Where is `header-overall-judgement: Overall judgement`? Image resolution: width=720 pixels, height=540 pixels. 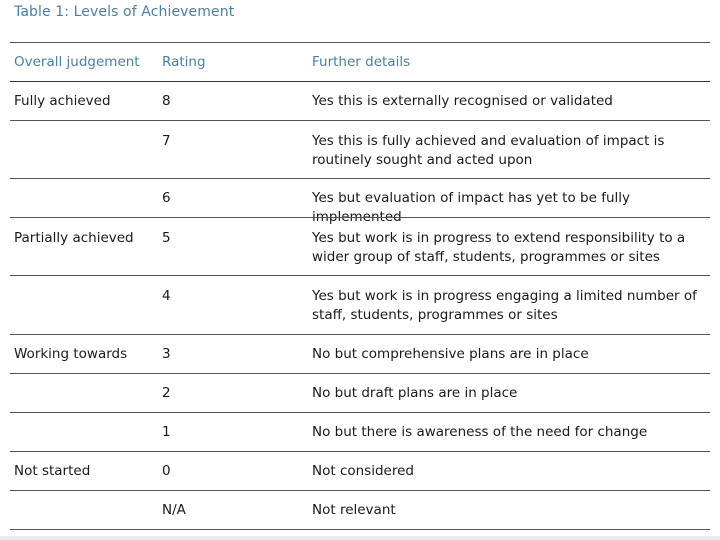 header-overall-judgement: Overall judgement is located at coordinates (77, 62).